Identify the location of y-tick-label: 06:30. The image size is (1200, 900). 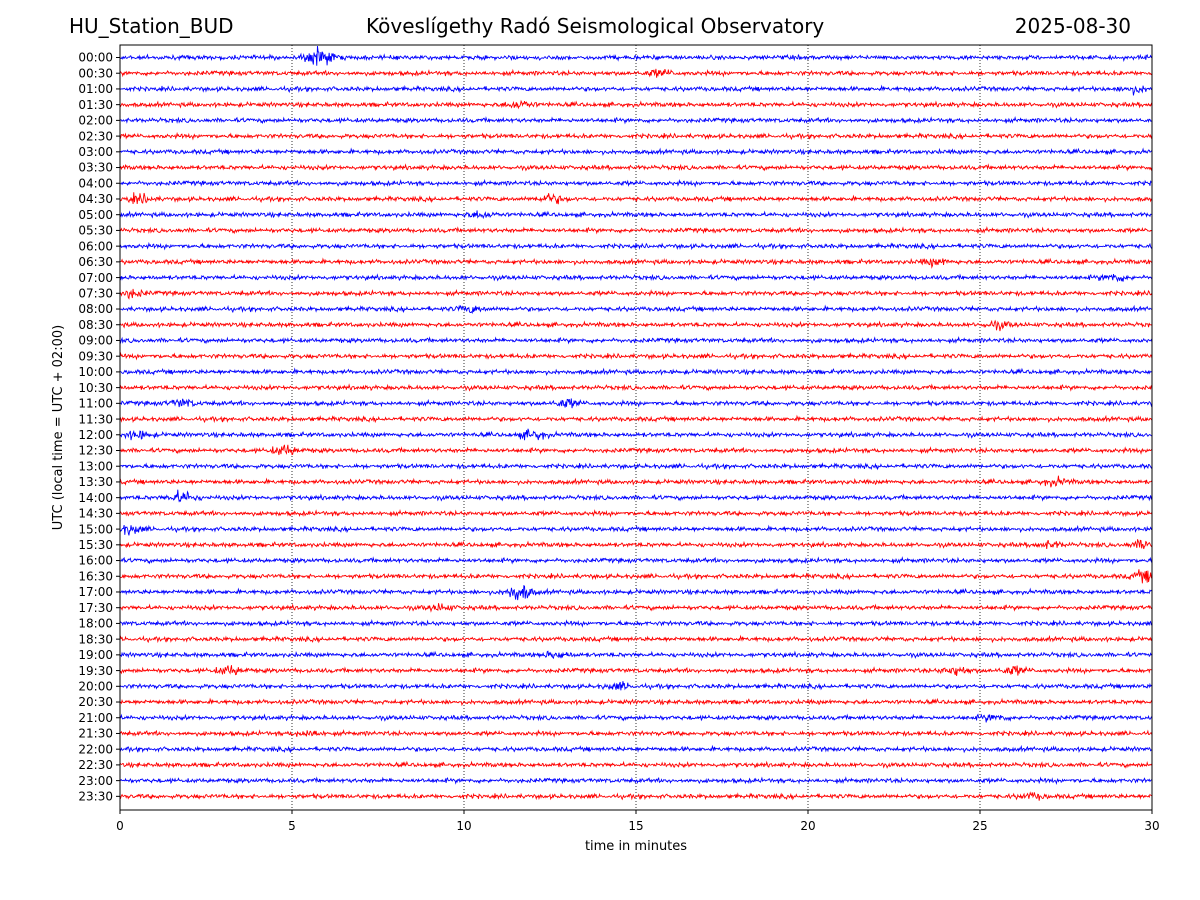
(95, 262).